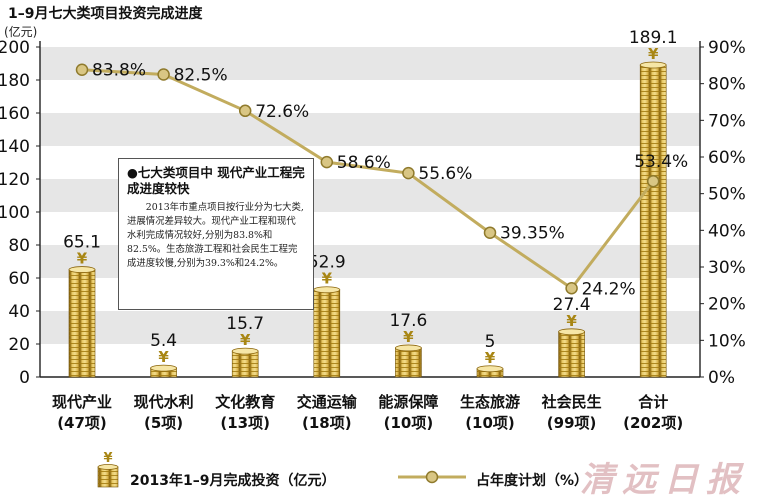  Describe the element at coordinates (327, 402) in the screenshot. I see `x-category-label: 交通运输` at that location.